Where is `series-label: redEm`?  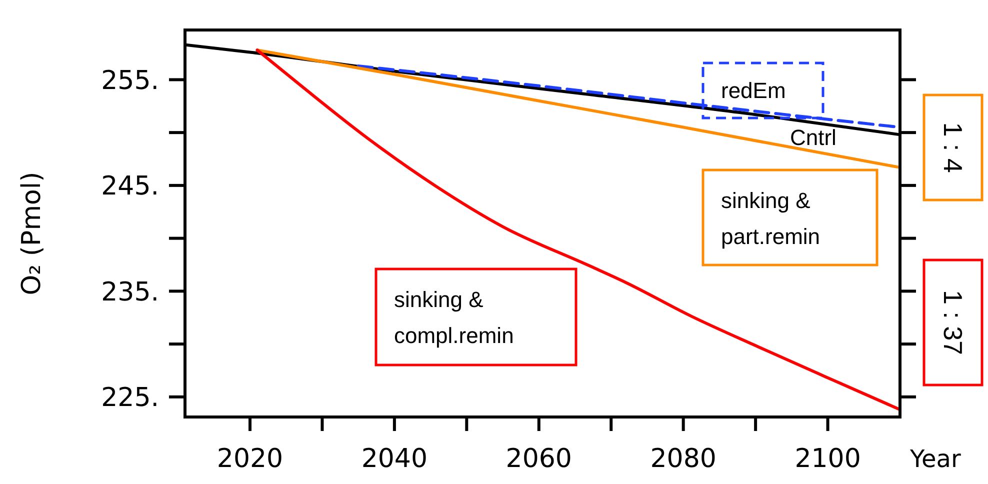
series-label: redEm is located at coordinates (753, 90).